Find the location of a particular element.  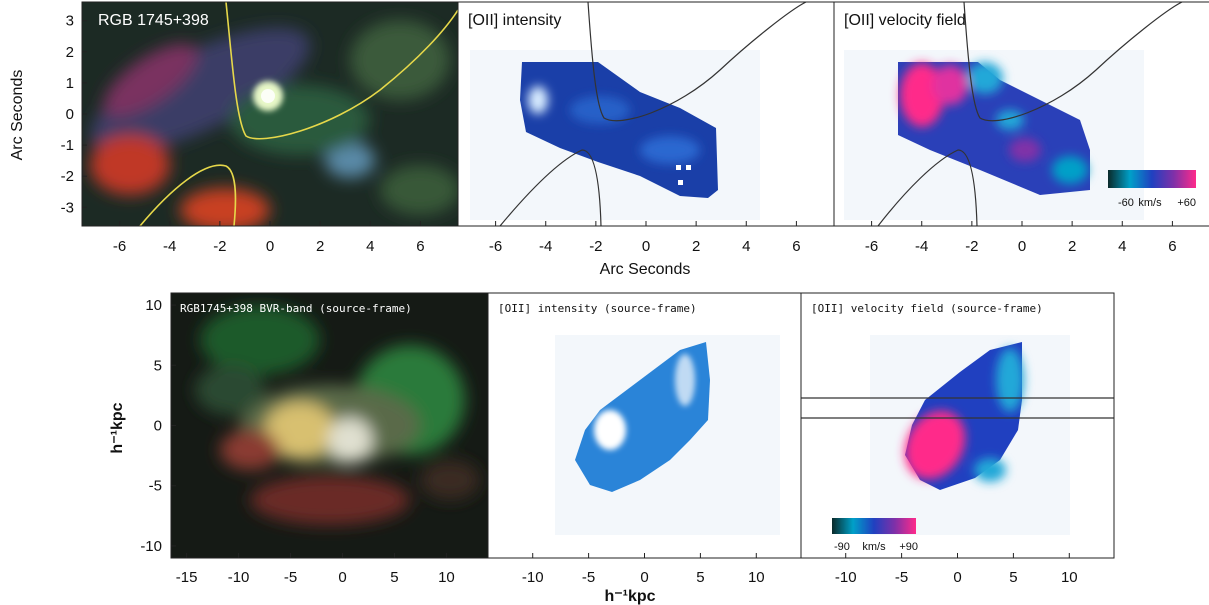

panel-oii-intensity is located at coordinates (646, 114).